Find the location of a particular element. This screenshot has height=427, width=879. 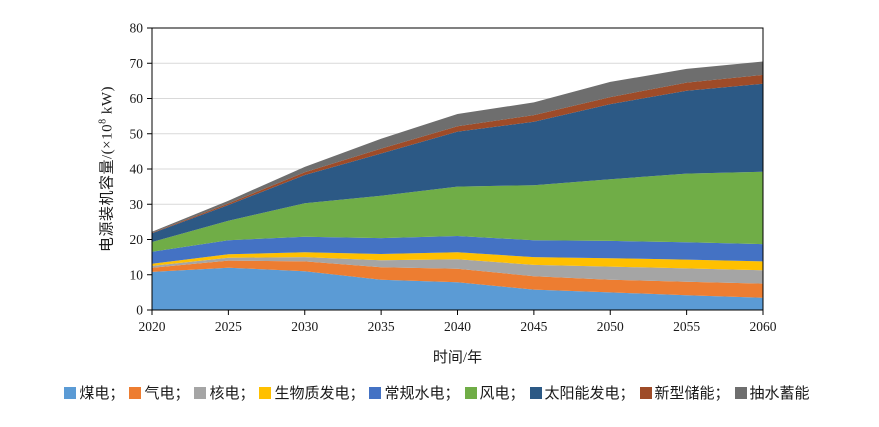

area-nuclear is located at coordinates (457, 270).